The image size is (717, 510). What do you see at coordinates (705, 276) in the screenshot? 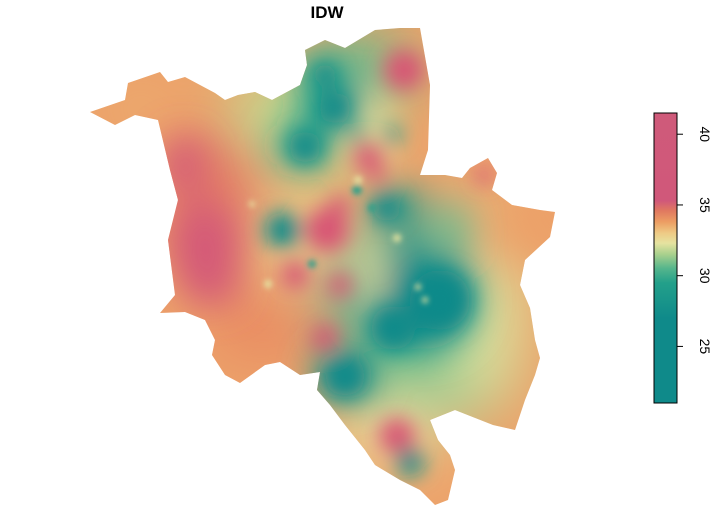
I see `legend-tick-label: 30` at bounding box center [705, 276].